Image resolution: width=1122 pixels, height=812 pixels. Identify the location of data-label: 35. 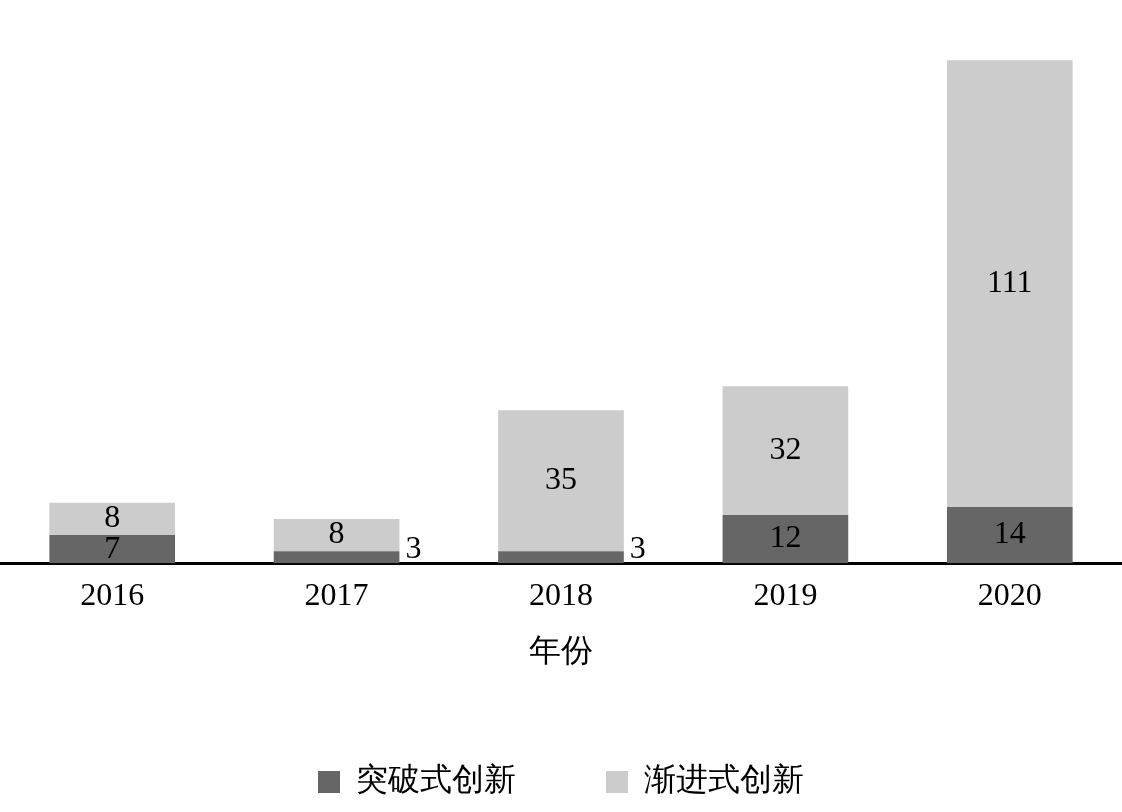
(561, 478).